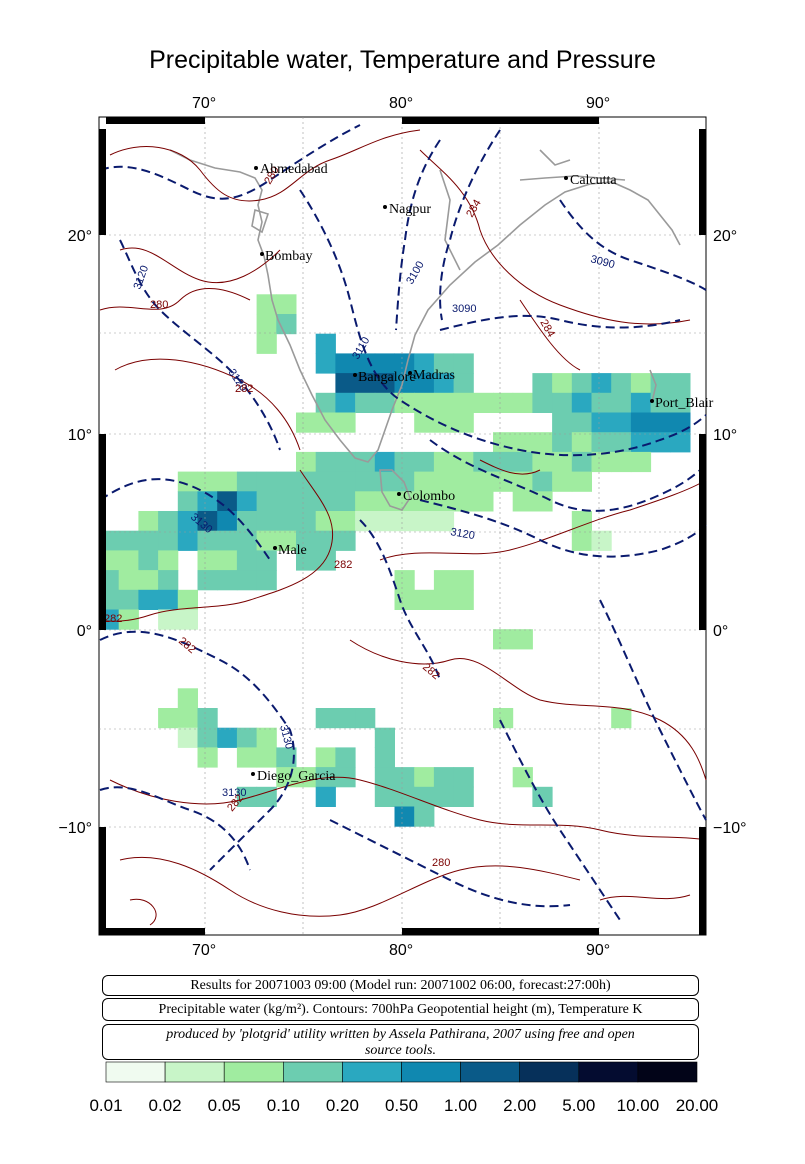 This screenshot has height=1164, width=805. I want to click on city-label: Calcutta, so click(593, 180).